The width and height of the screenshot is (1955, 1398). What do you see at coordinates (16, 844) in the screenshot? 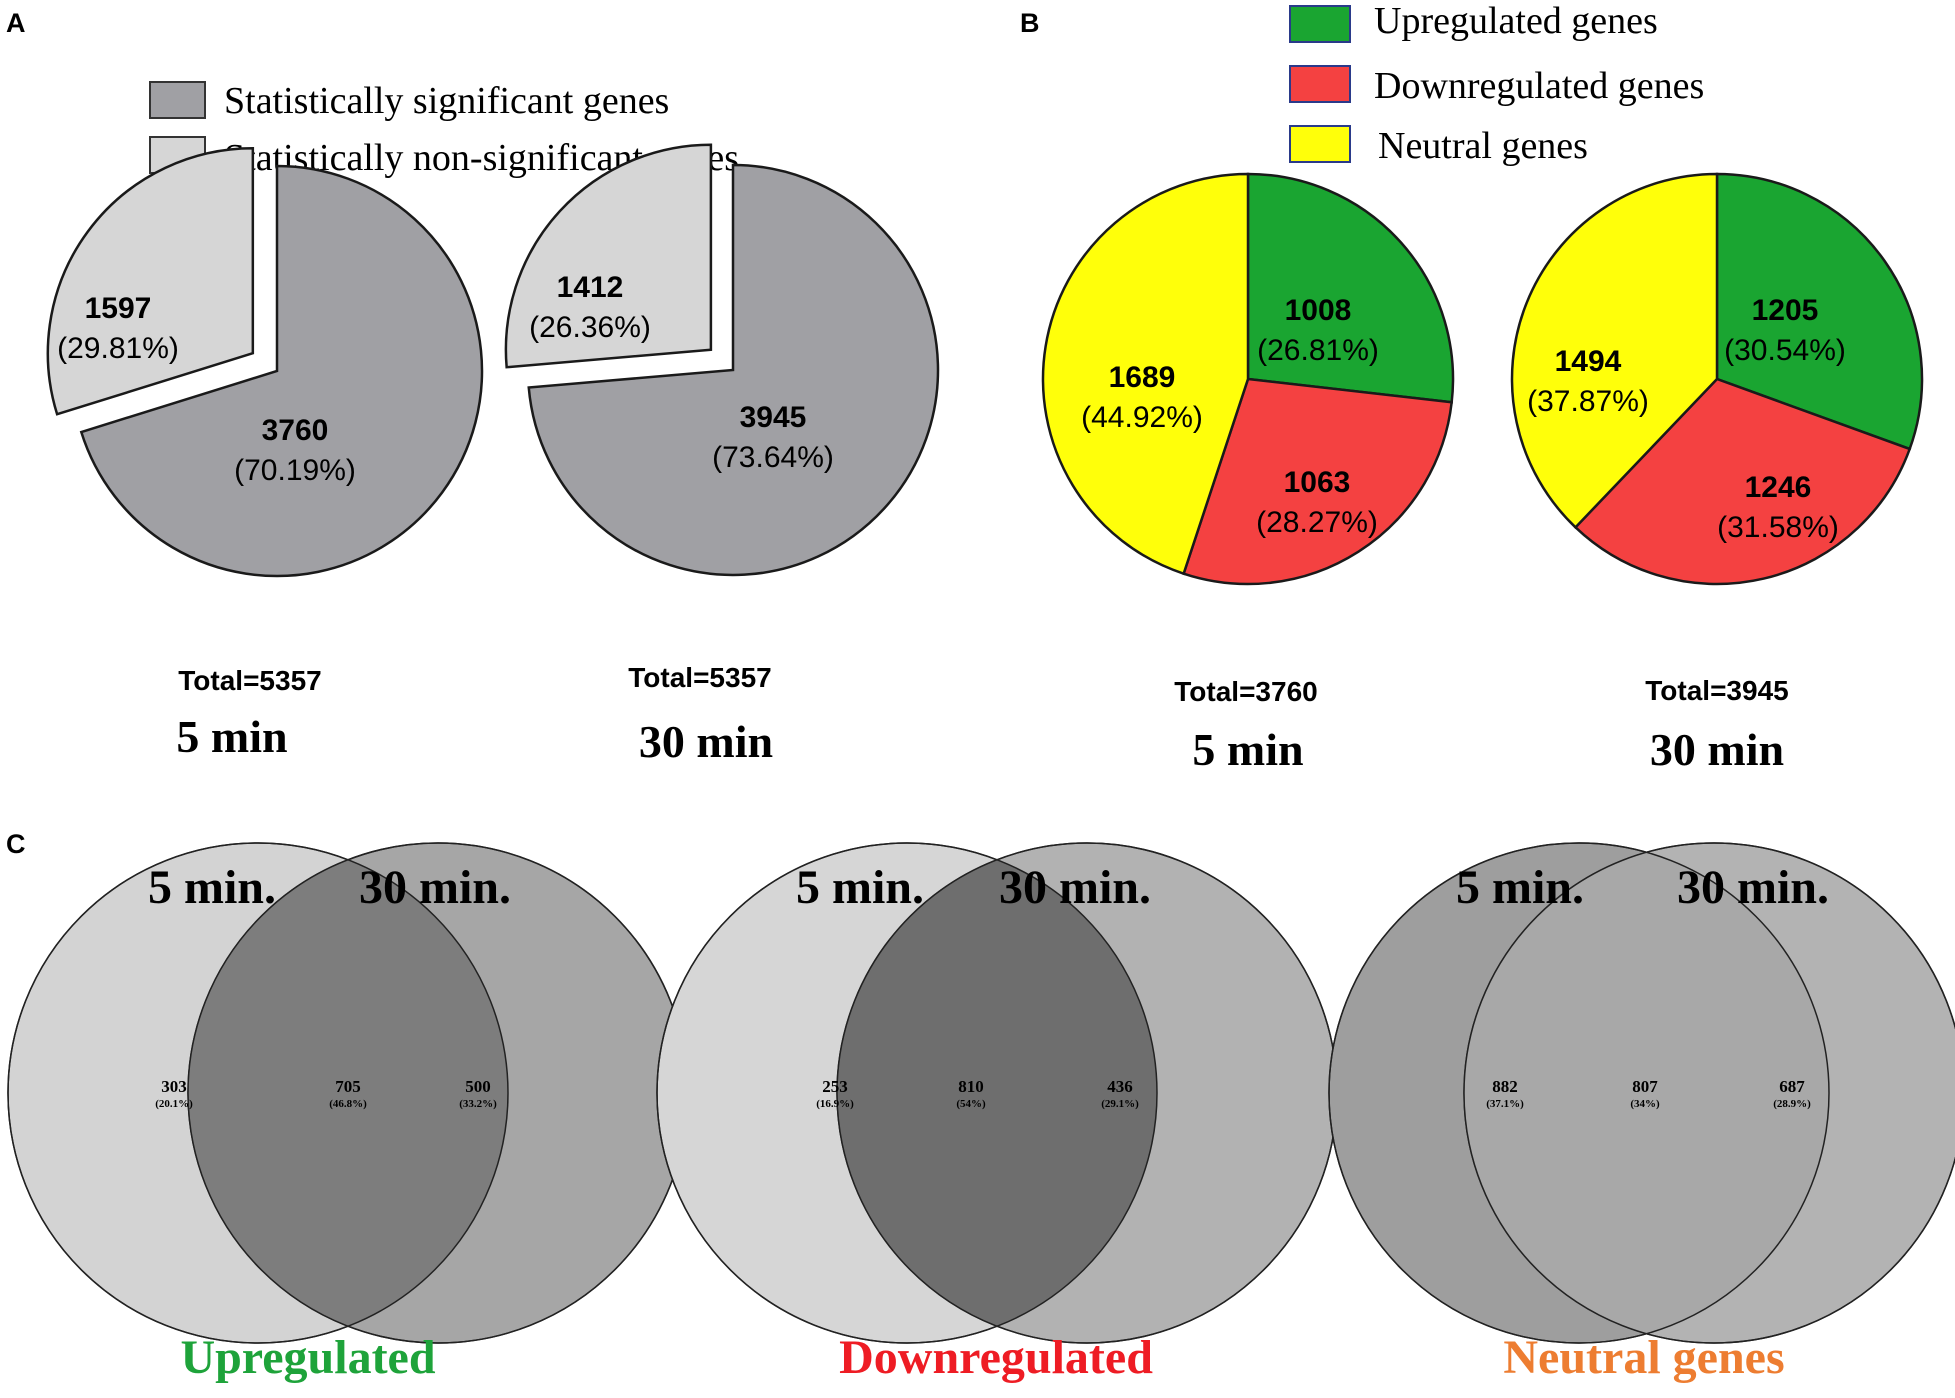
I see `panel-letter-c: C` at bounding box center [16, 844].